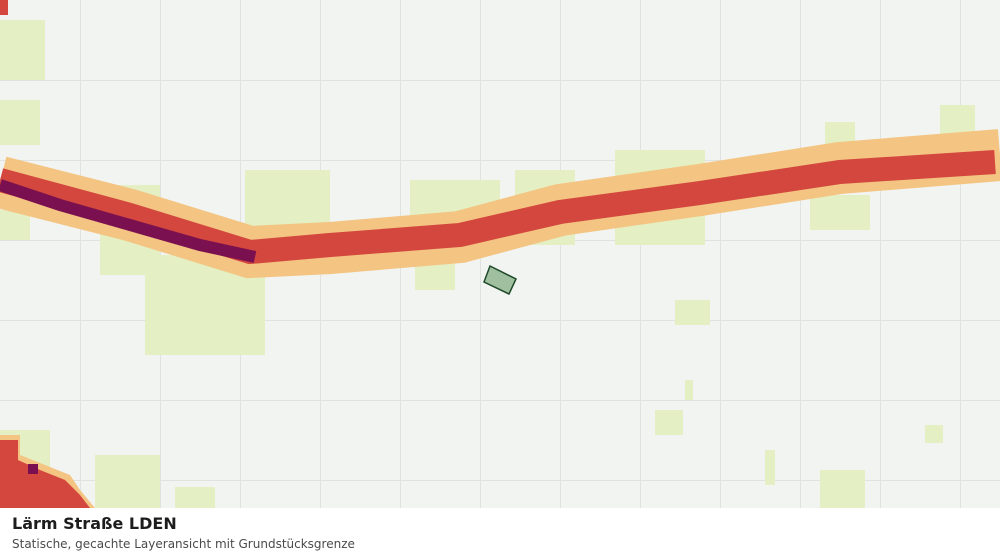 Image resolution: width=1000 pixels, height=560 pixels. What do you see at coordinates (500, 280) in the screenshot?
I see `parcel-boundary` at bounding box center [500, 280].